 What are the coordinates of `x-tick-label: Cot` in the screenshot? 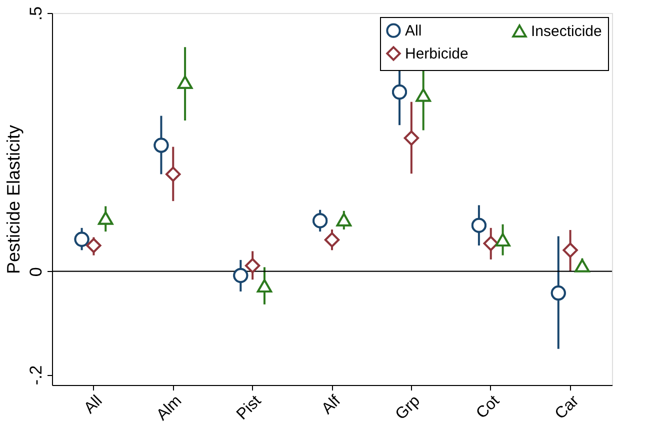 It's located at (488, 407).